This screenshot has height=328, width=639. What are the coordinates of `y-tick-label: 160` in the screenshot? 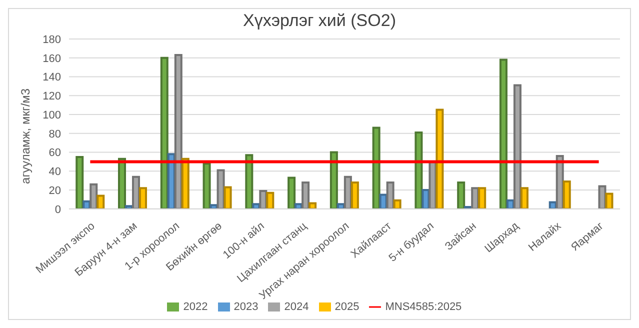 It's located at (51, 58).